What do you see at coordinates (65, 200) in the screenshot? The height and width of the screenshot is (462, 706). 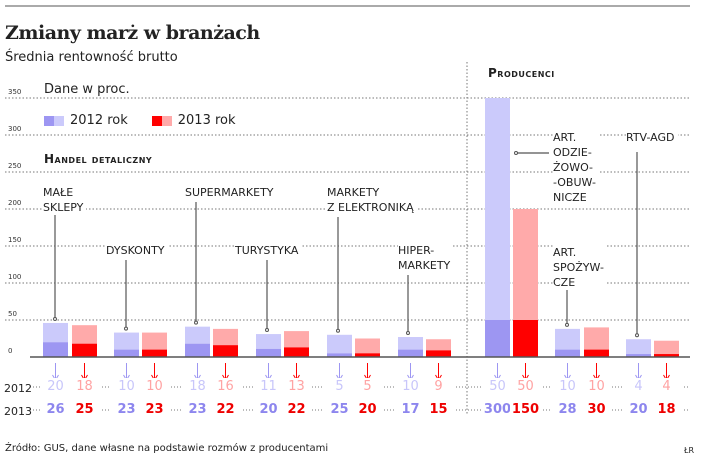 I see `category-label: Małe sklepy` at bounding box center [65, 200].